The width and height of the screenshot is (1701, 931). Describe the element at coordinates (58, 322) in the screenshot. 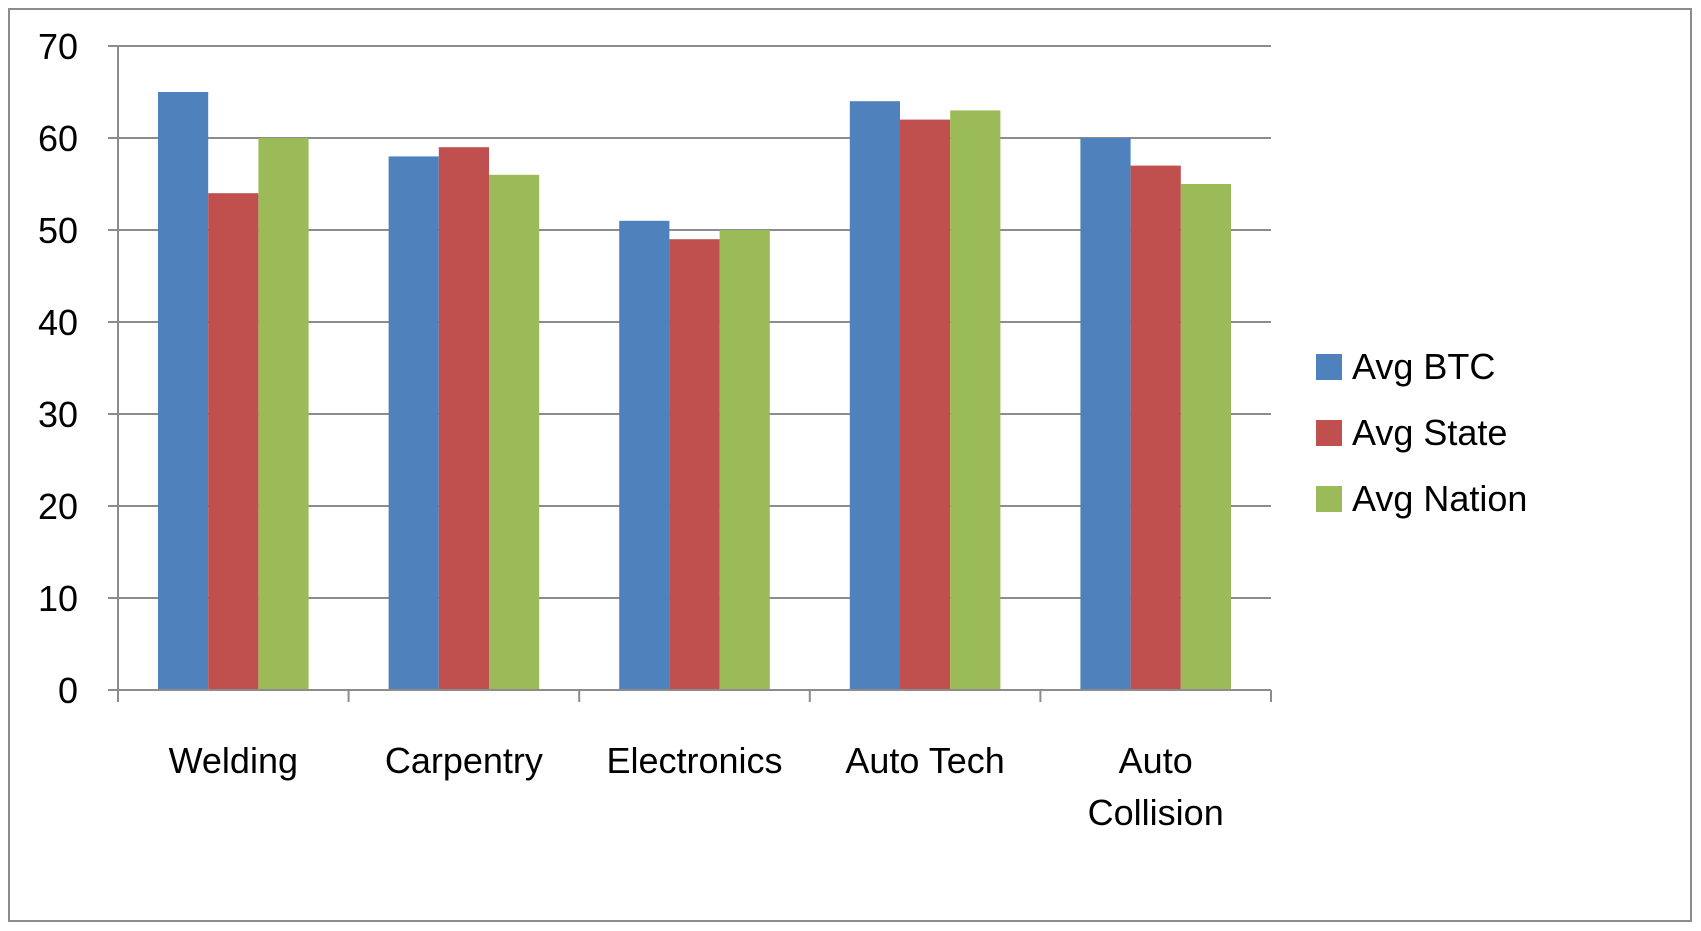

I see `y-tick-label: 40` at that location.